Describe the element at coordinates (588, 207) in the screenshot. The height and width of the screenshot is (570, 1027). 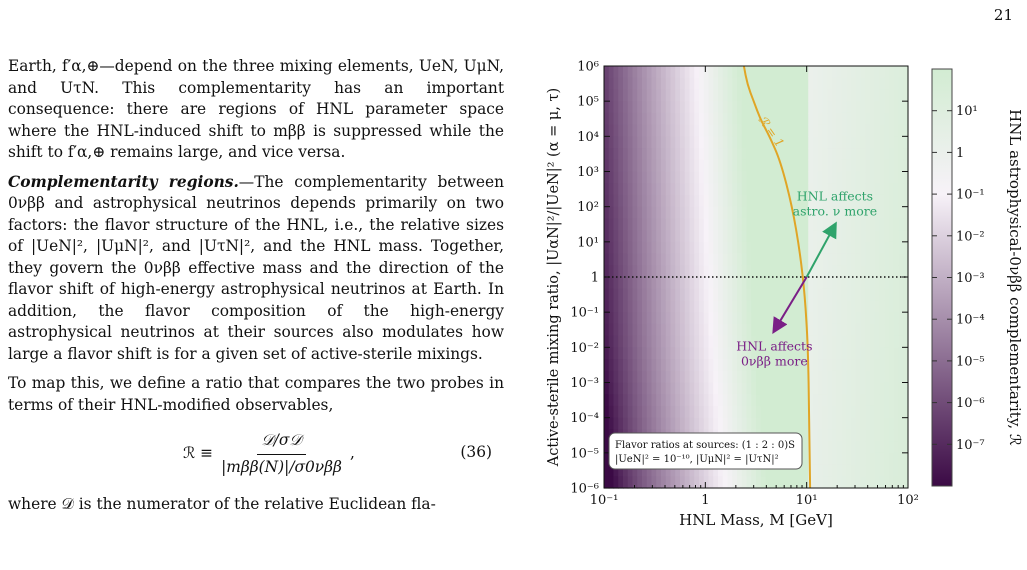
I see `y-tick-label: 10²` at that location.